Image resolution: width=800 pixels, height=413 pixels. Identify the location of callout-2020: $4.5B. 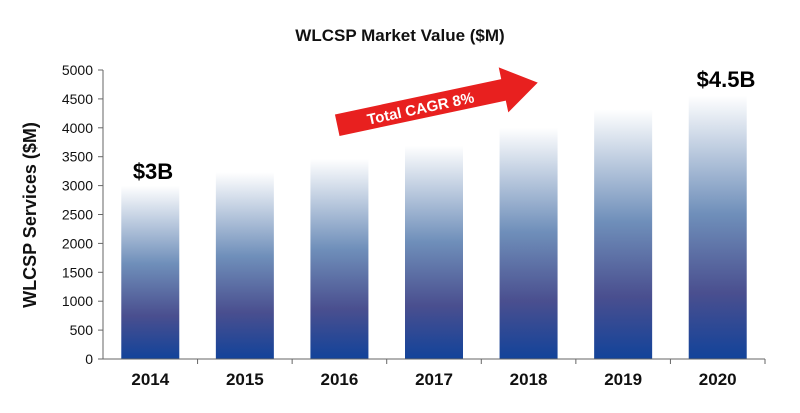
(726, 79).